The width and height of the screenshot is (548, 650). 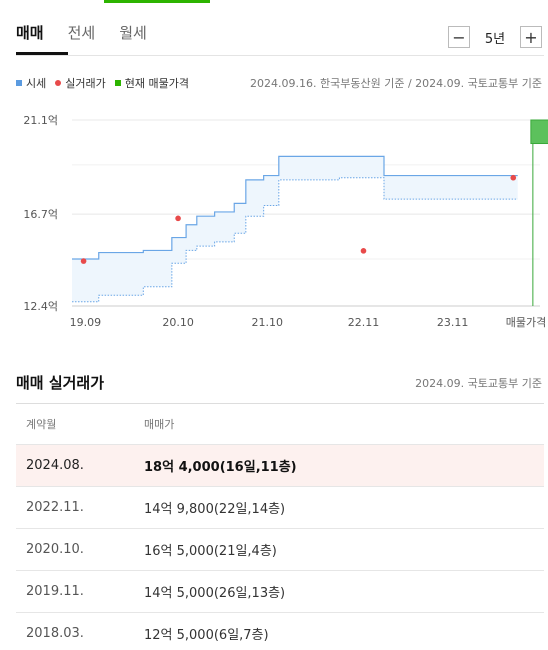 I want to click on row-price: 18억 4,000(16일,11층), so click(x=220, y=467).